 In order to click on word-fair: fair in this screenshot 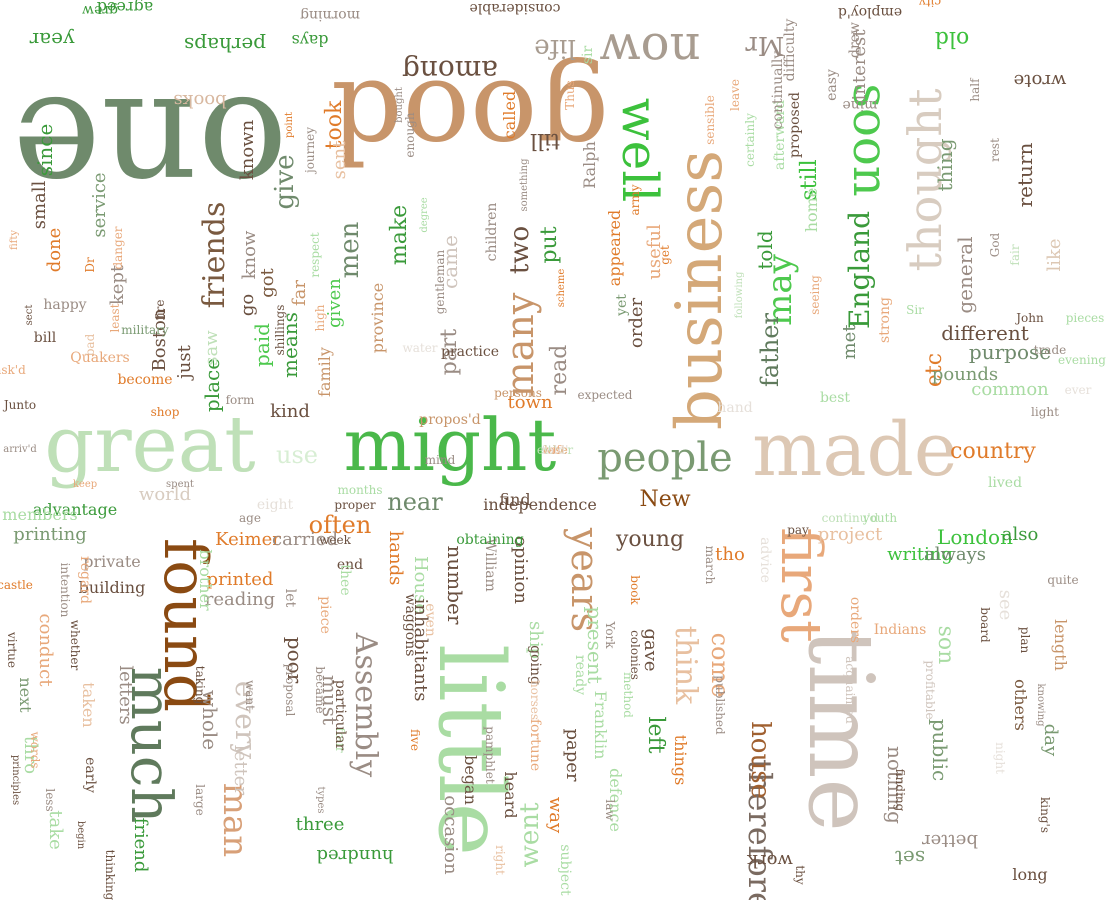, I will do `click(1015, 255)`.